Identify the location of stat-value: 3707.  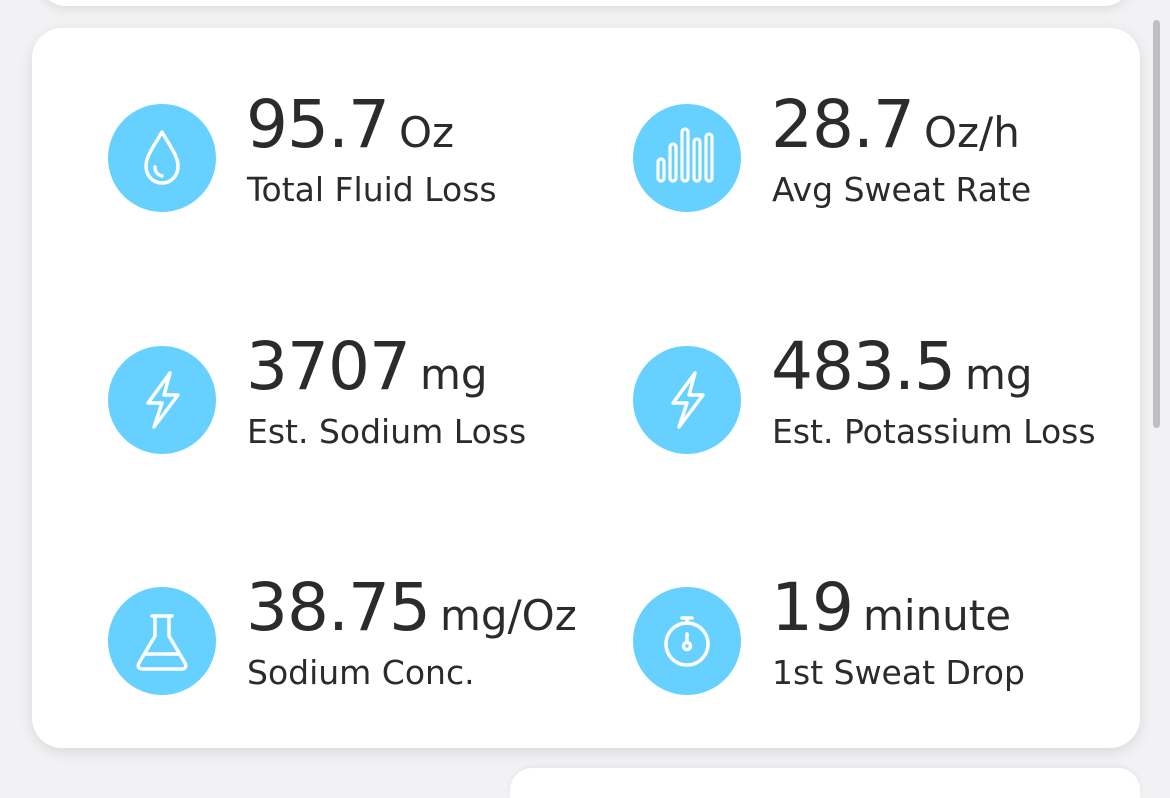
(328, 366).